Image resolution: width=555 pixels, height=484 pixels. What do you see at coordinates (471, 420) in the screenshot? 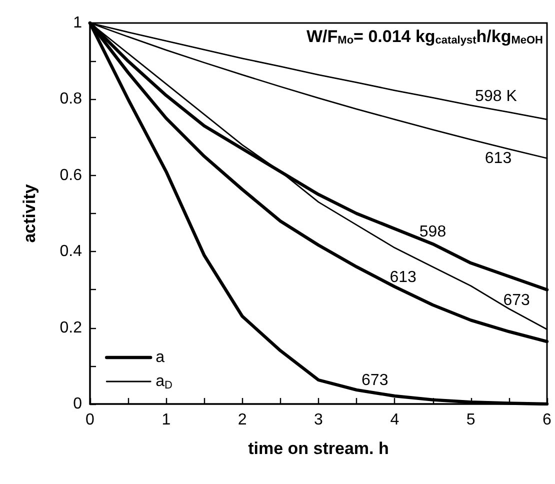
I see `x-tick-label: 5` at bounding box center [471, 420].